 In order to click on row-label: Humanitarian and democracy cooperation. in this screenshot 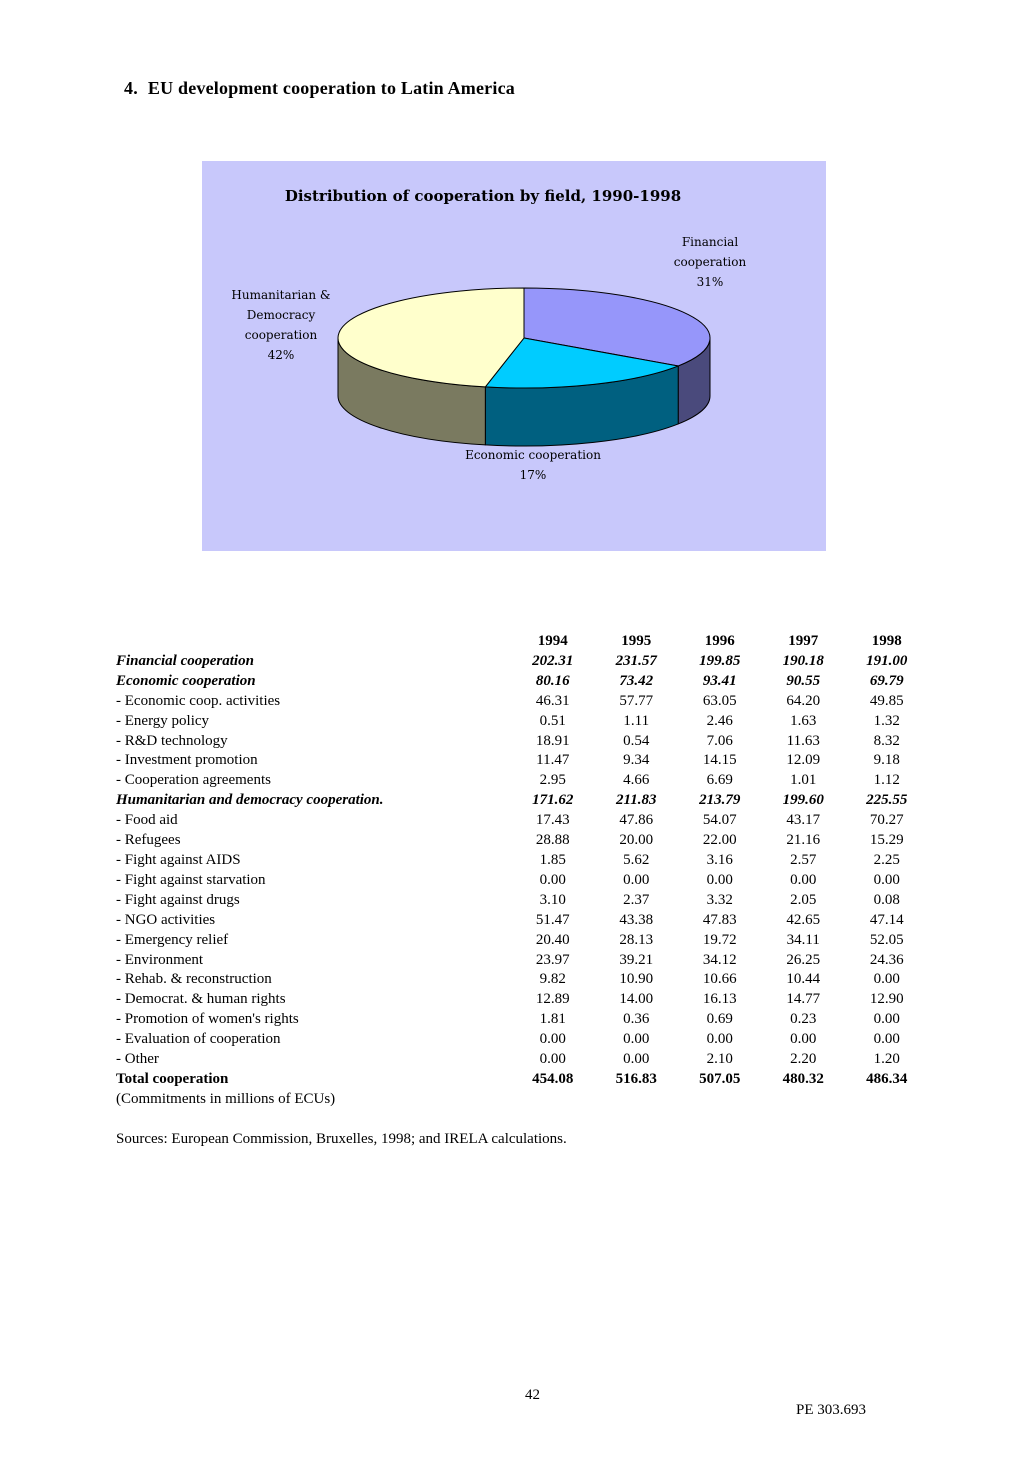, I will do `click(250, 800)`.